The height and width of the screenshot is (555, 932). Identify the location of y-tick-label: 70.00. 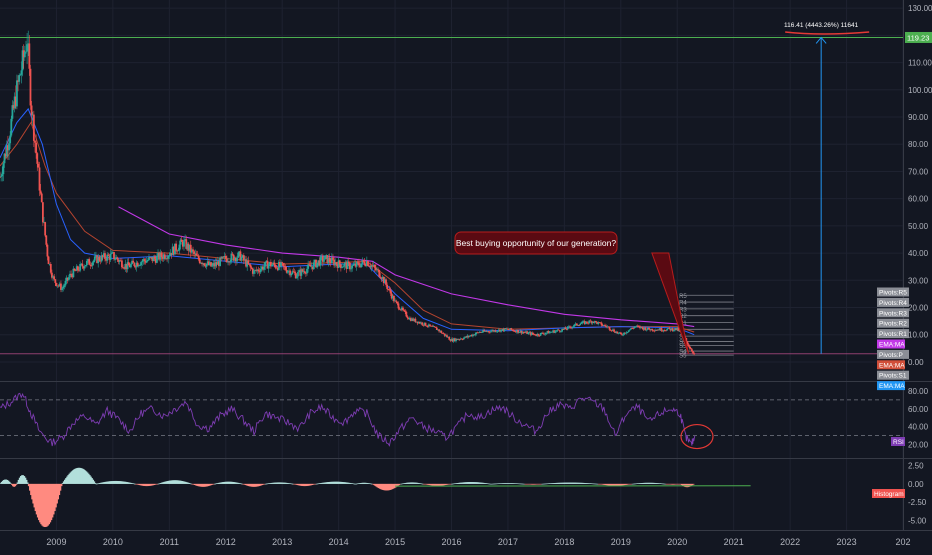
(918, 171).